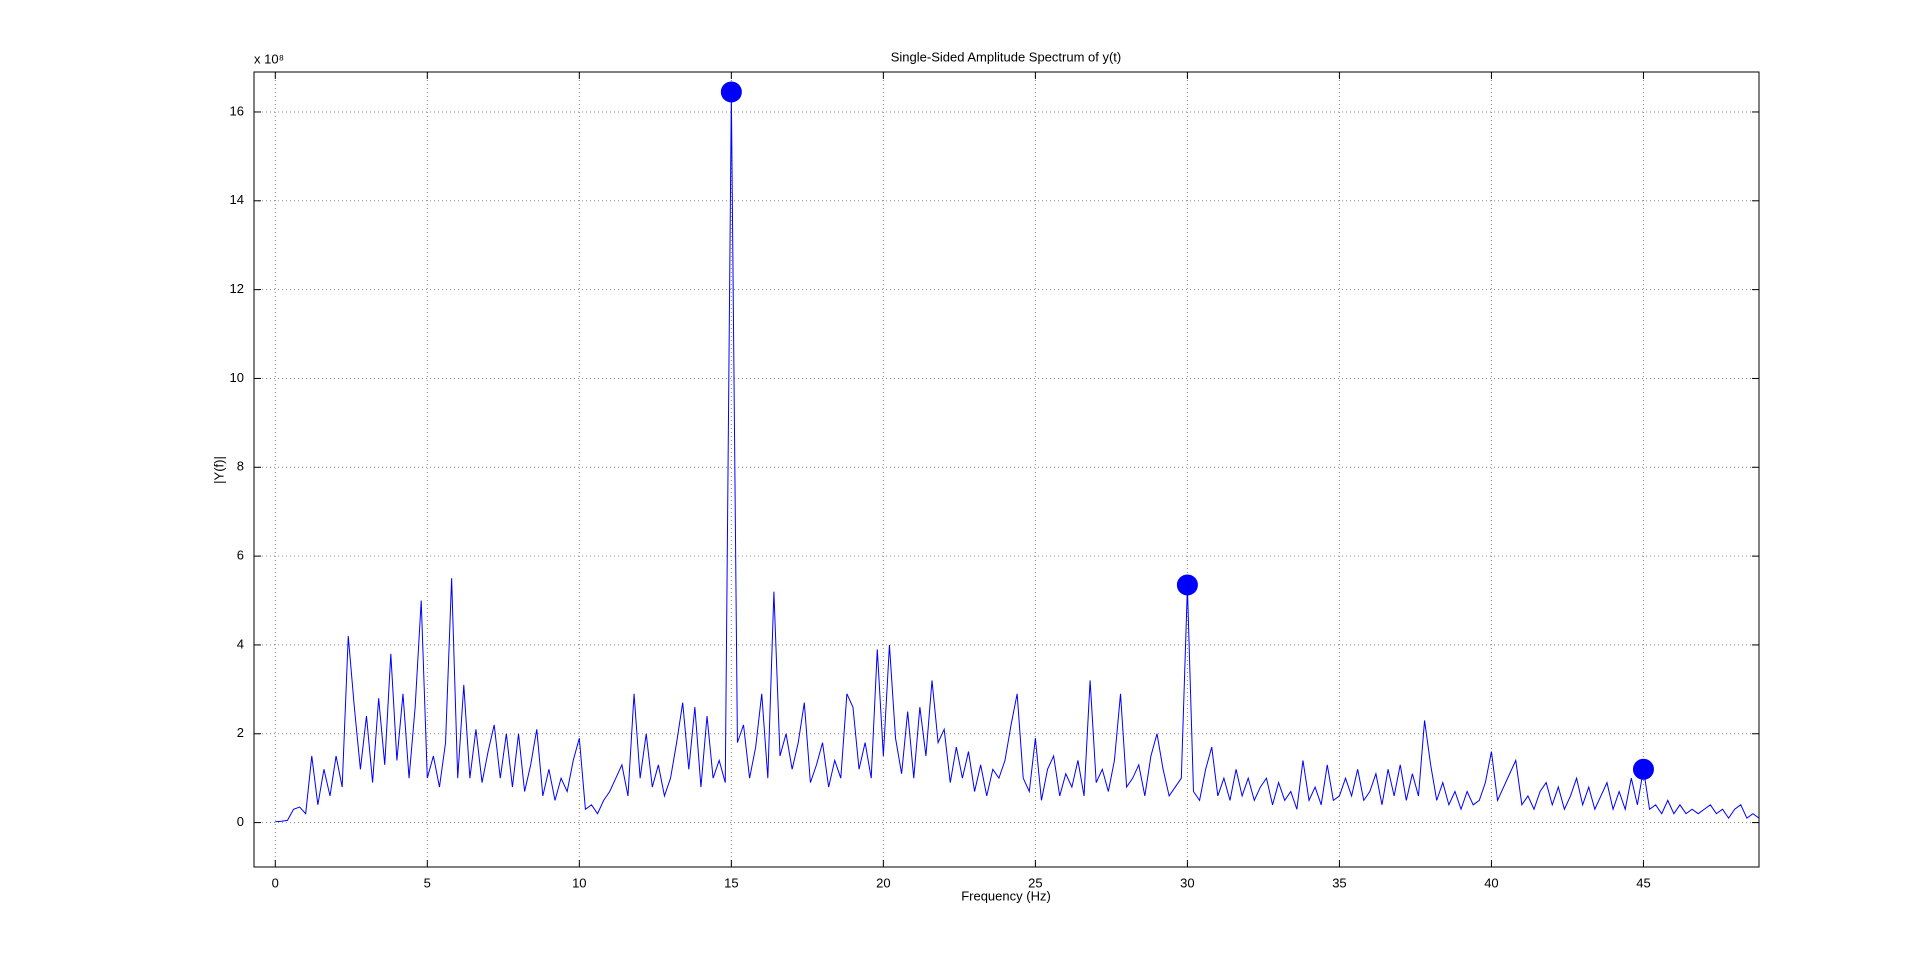 The image size is (1921, 964). What do you see at coordinates (579, 882) in the screenshot?
I see `x-tick-label: 10` at bounding box center [579, 882].